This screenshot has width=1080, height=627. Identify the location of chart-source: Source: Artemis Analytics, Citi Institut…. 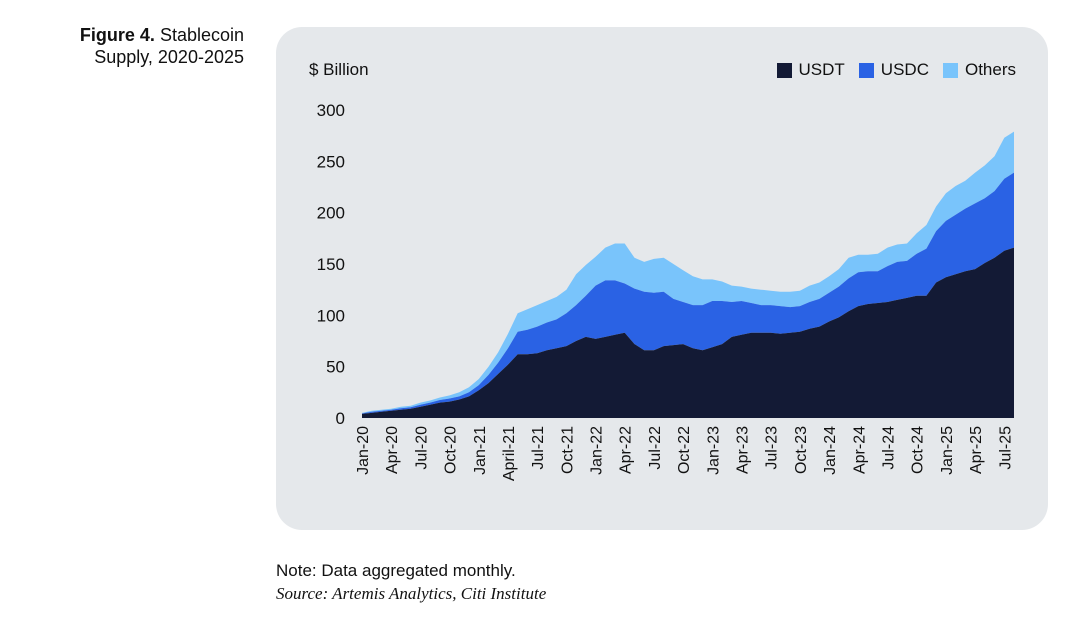
(411, 593).